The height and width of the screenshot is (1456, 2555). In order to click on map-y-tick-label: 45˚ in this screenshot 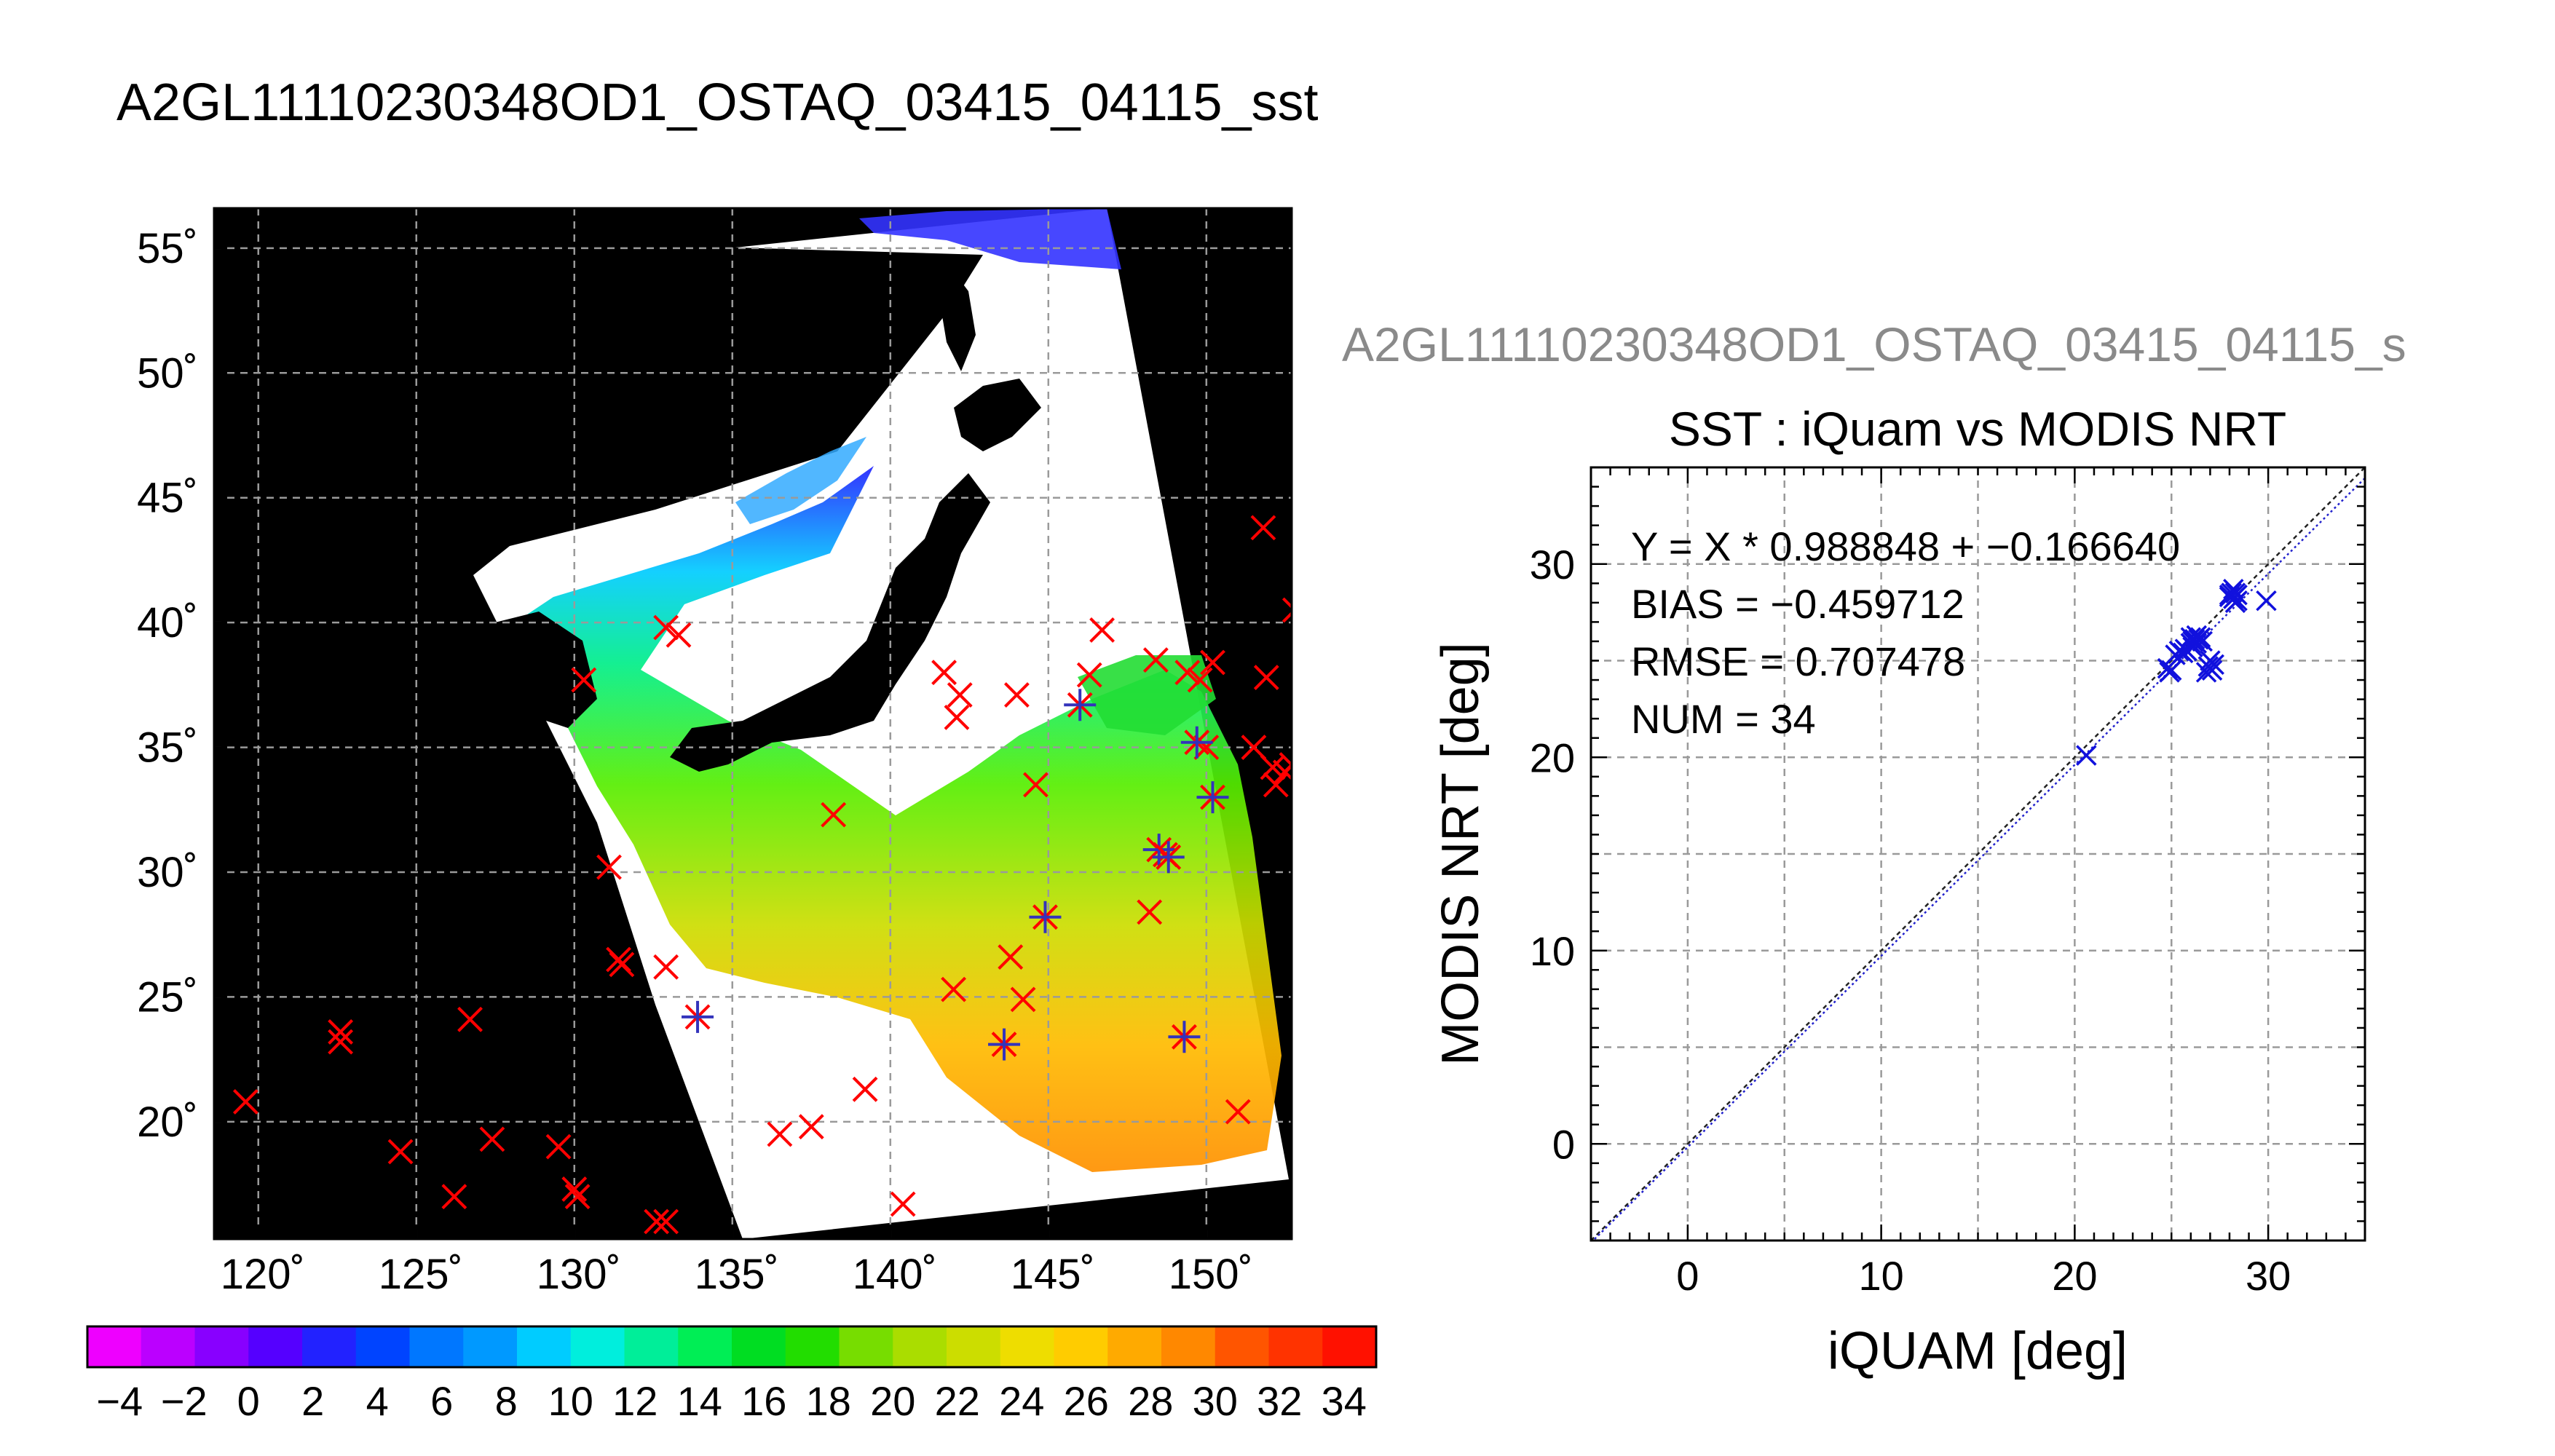, I will do `click(167, 498)`.